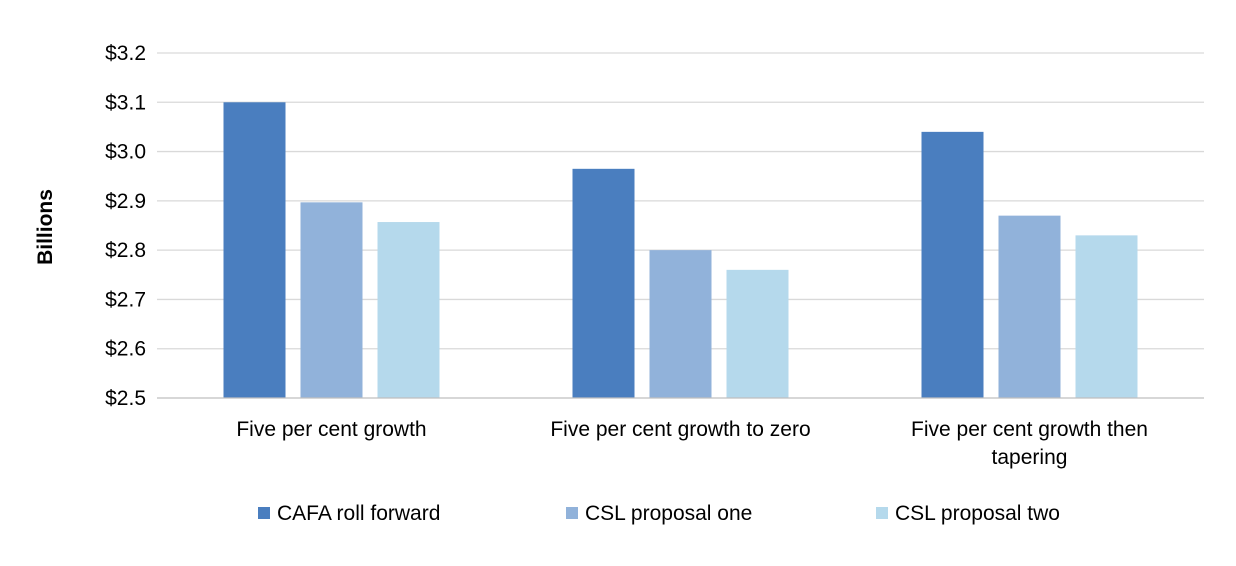 The height and width of the screenshot is (566, 1236). Describe the element at coordinates (680, 429) in the screenshot. I see `category-label: Five per cent growth to zero` at that location.